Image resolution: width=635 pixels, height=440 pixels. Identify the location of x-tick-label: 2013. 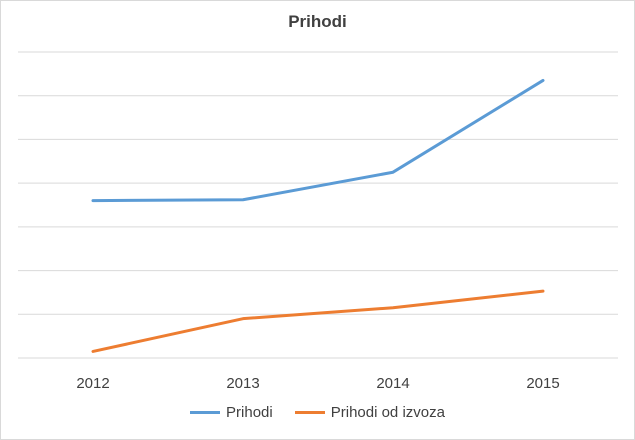
(242, 383).